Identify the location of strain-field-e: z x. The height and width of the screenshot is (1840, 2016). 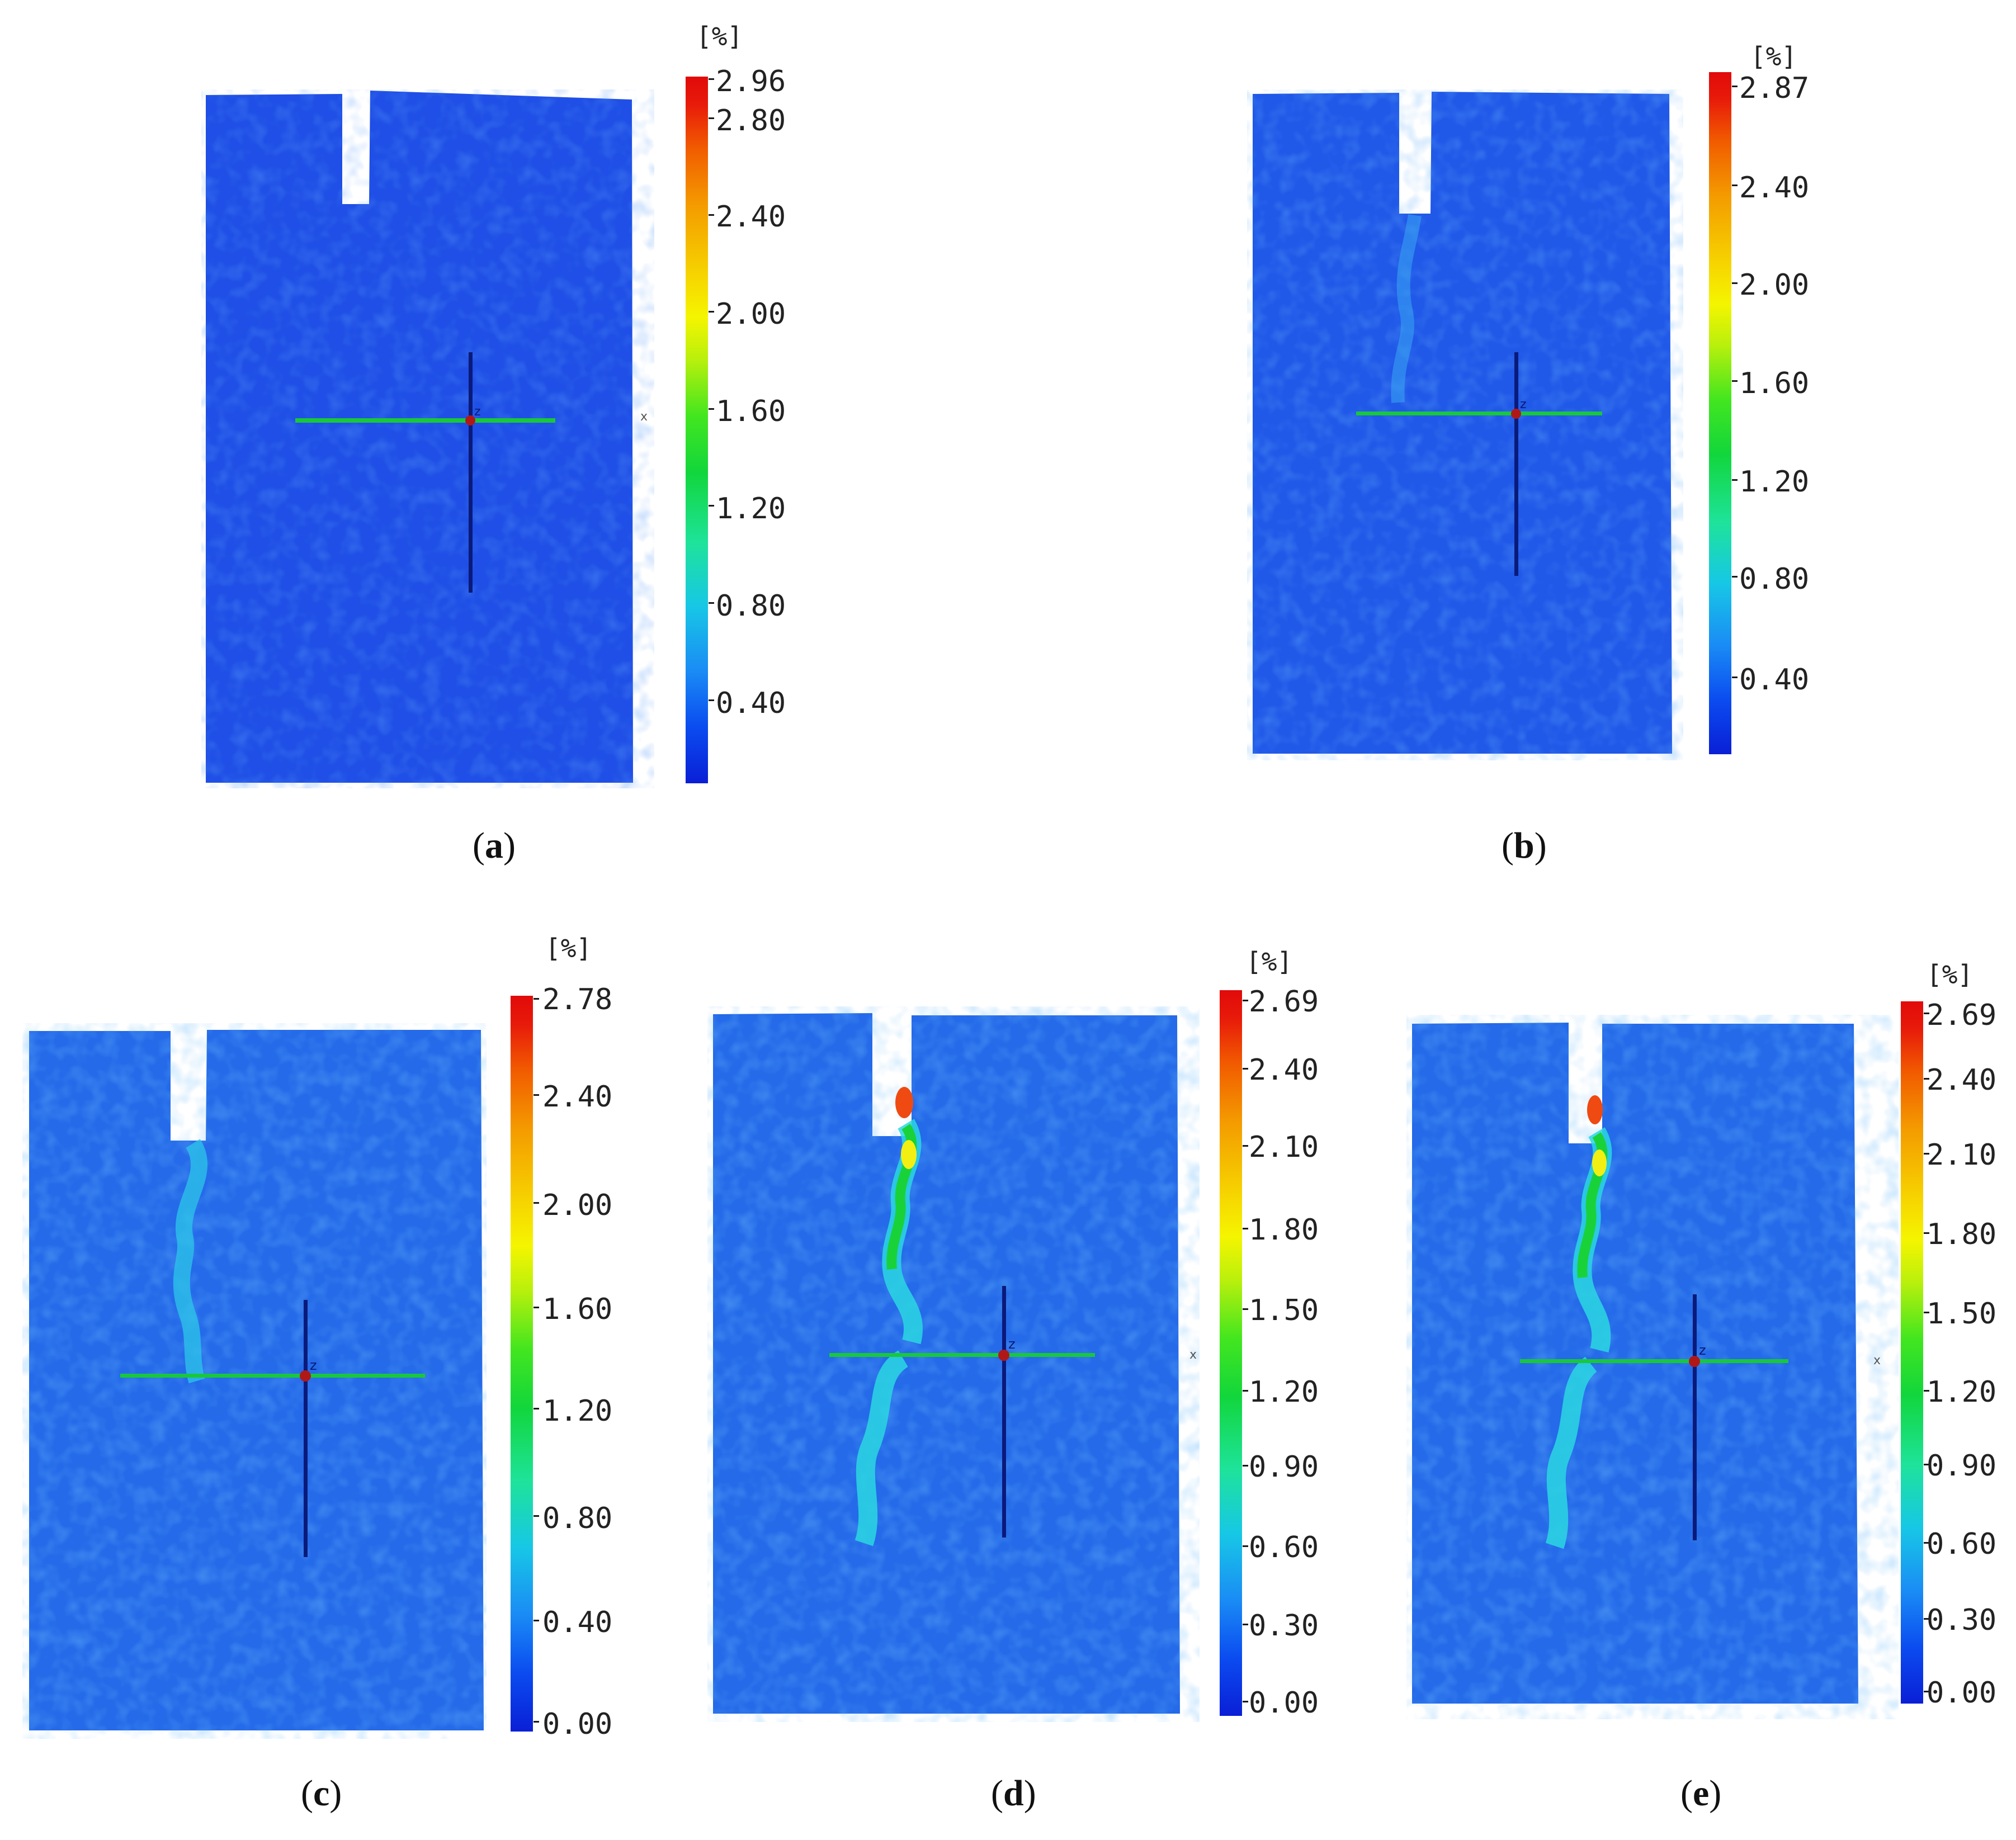
(1646, 1363).